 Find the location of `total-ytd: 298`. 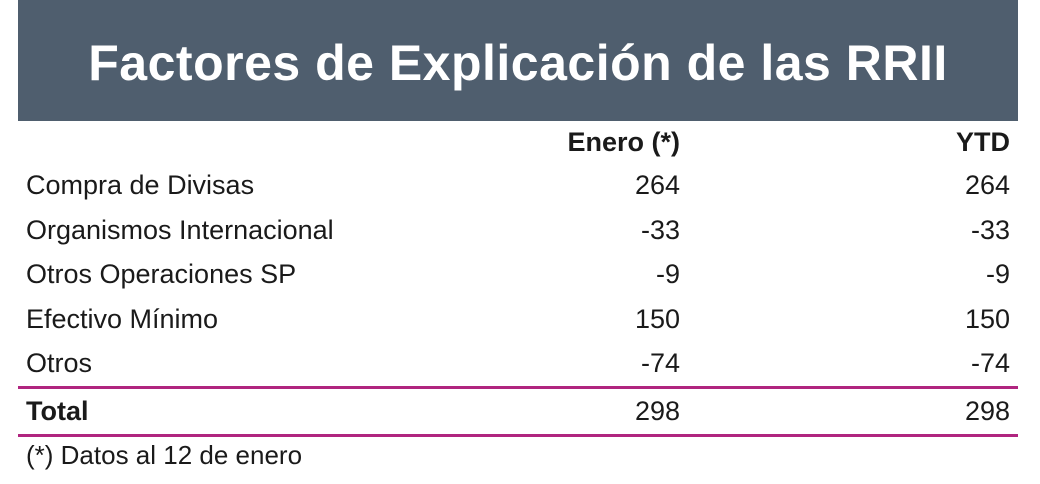

total-ytd: 298 is located at coordinates (987, 410).